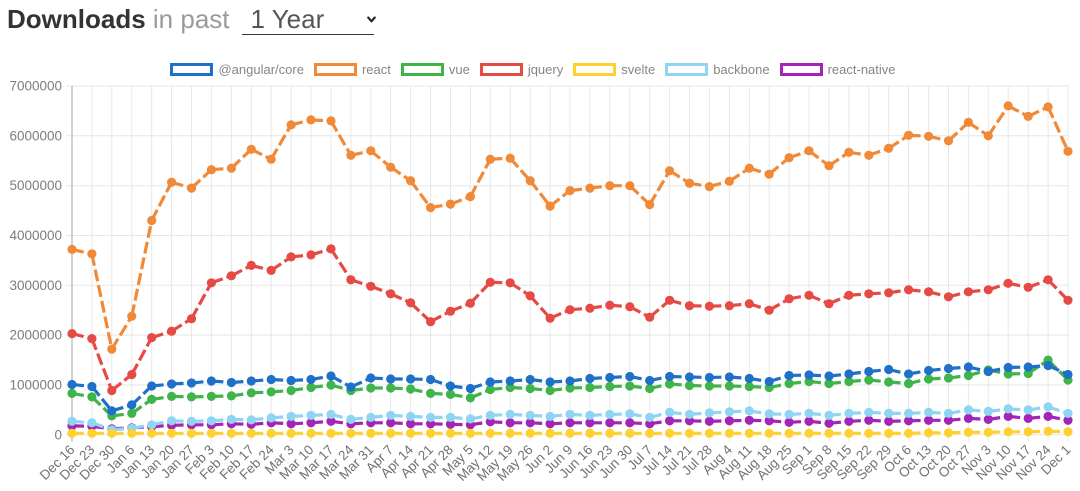  I want to click on svg-text: 4000000, so click(35, 235).